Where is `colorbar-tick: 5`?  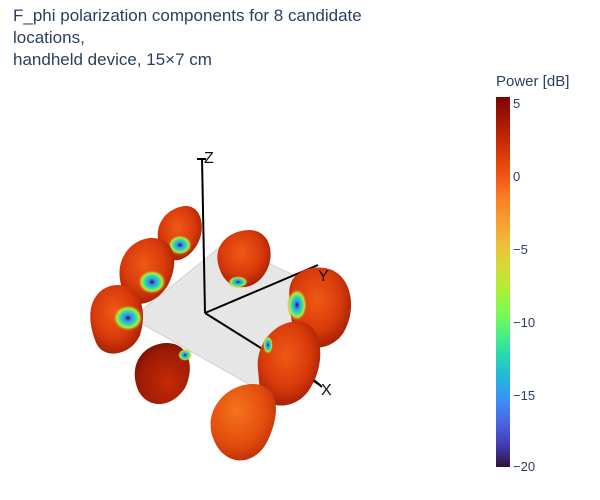 colorbar-tick: 5 is located at coordinates (517, 103).